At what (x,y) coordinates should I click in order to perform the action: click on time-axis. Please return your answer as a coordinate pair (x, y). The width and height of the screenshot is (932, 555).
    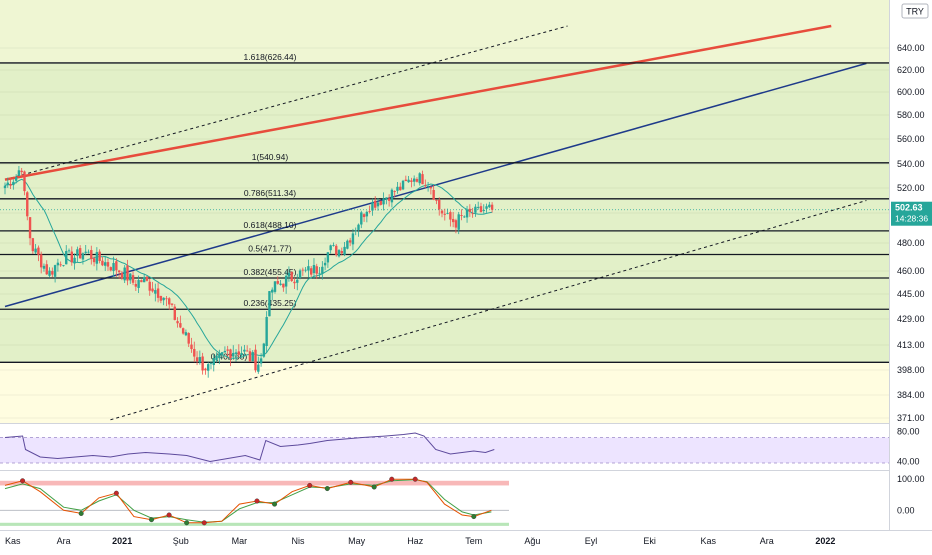
    Looking at the image, I should click on (466, 540).